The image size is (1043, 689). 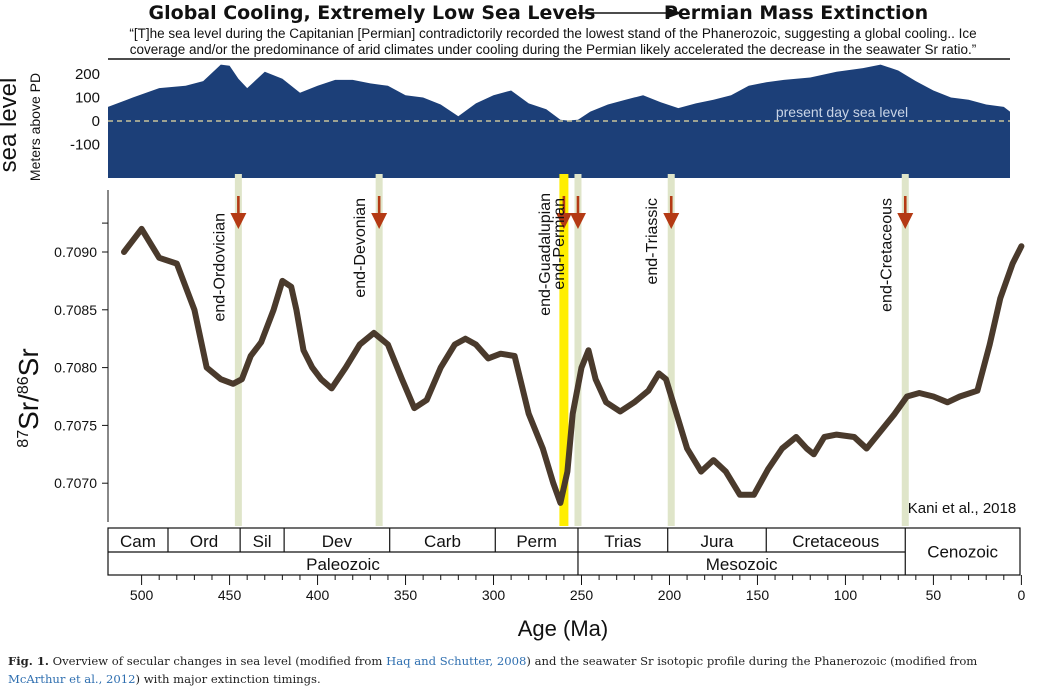 What do you see at coordinates (652, 241) in the screenshot?
I see `extinction-label: end-Triassic` at bounding box center [652, 241].